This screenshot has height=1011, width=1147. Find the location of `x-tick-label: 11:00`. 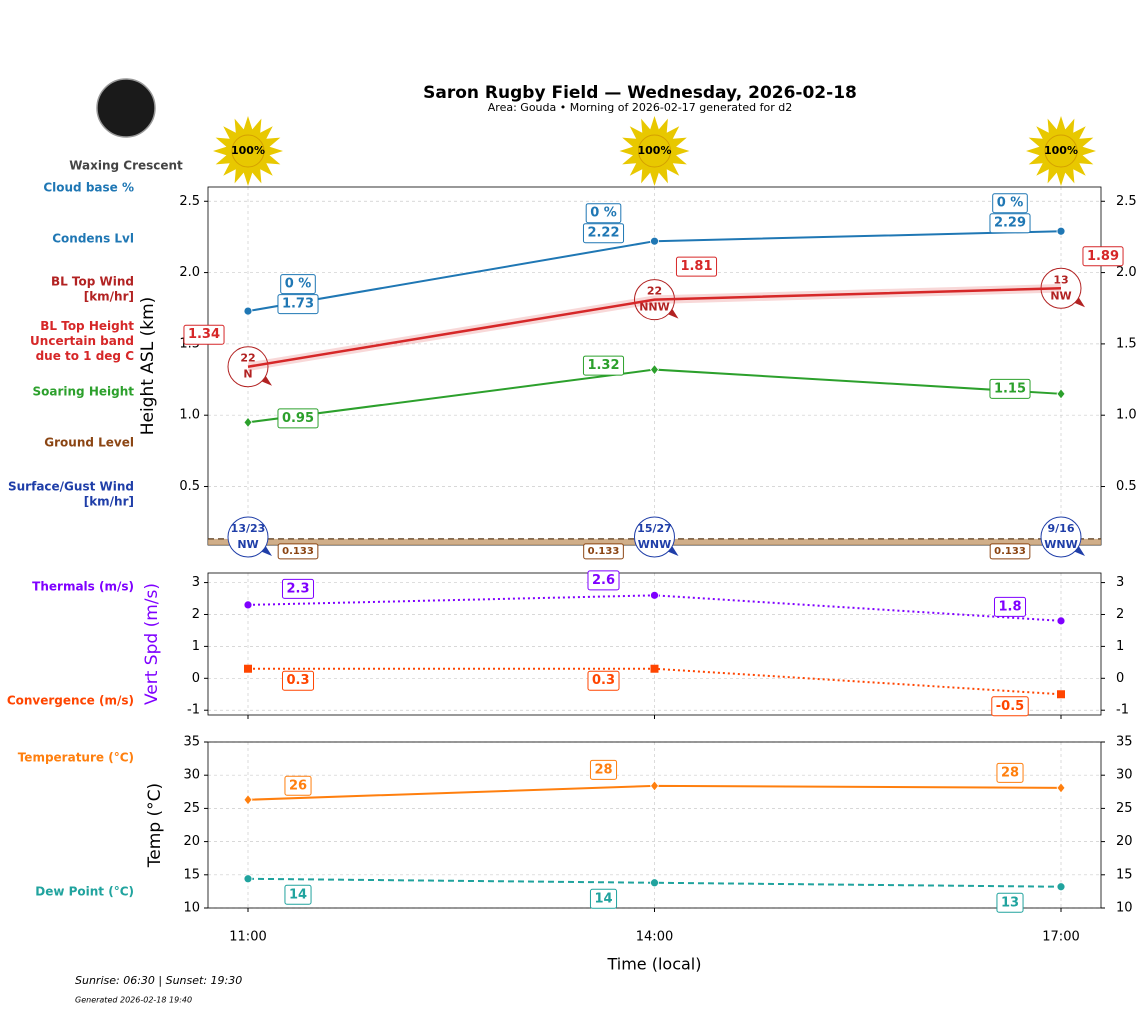

x-tick-label: 11:00 is located at coordinates (247, 937).